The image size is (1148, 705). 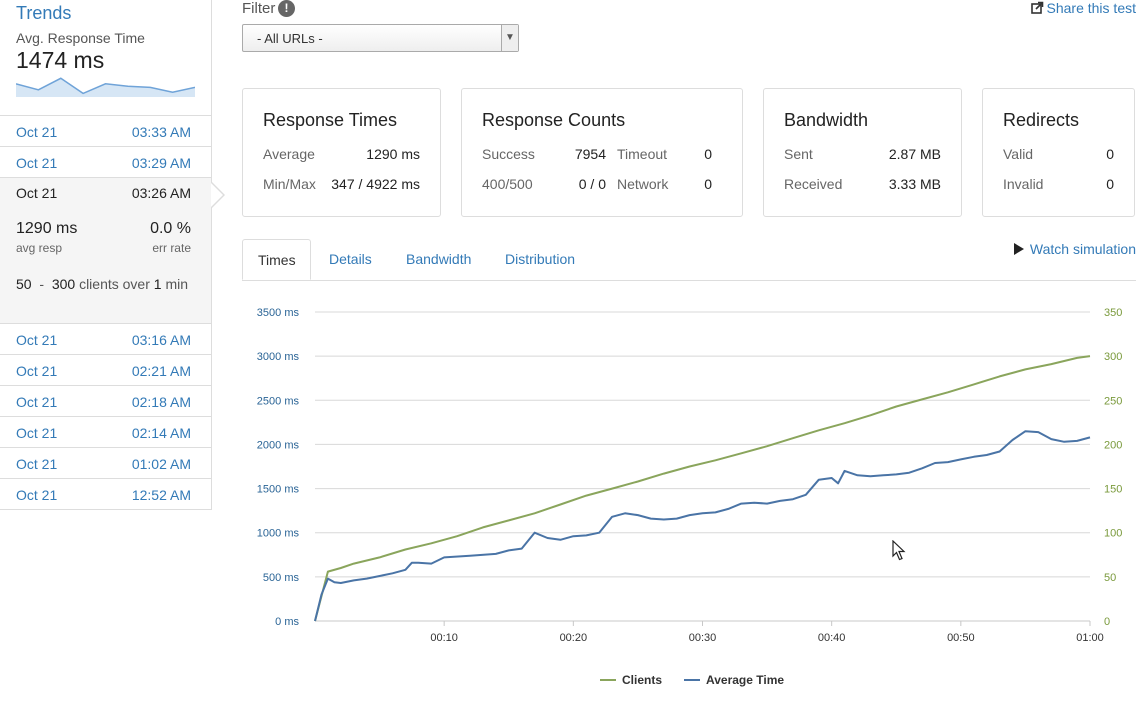 I want to click on y-left-tick-label: 3500 ms, so click(x=278, y=313).